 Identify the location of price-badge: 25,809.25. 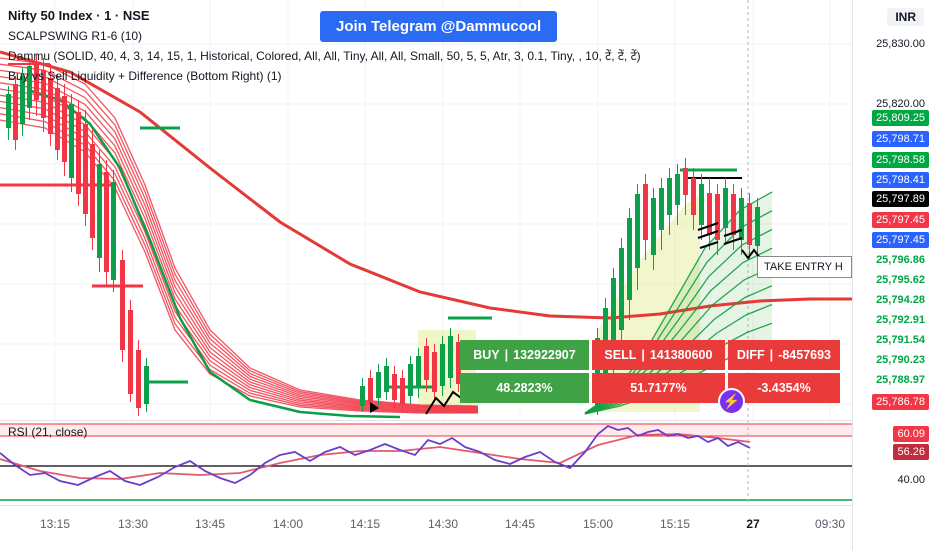
(900, 118).